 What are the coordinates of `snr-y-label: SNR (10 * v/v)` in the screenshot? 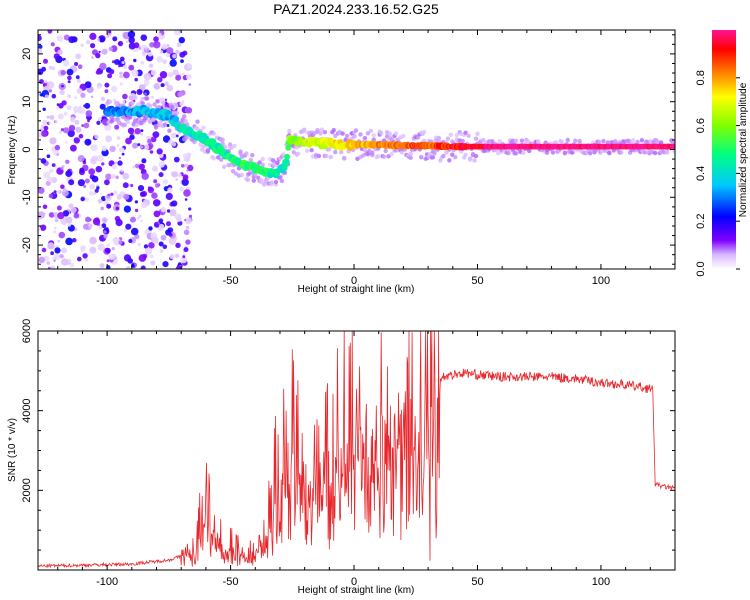 It's located at (12, 450).